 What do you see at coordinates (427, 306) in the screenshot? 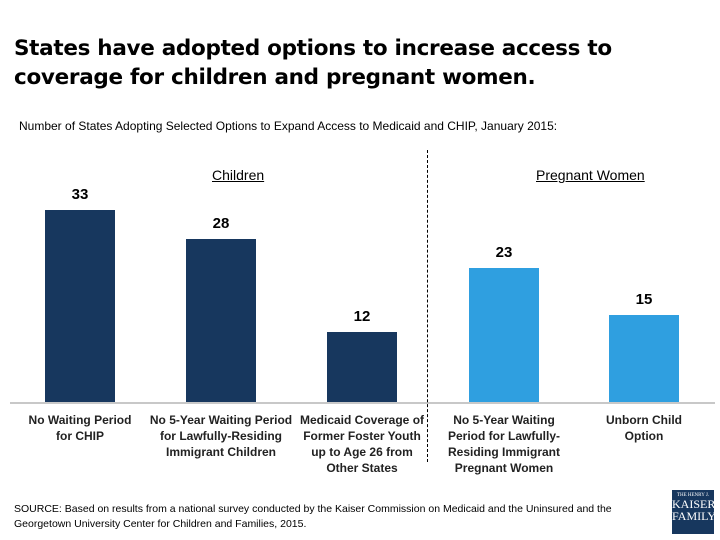
I see `group-divider` at bounding box center [427, 306].